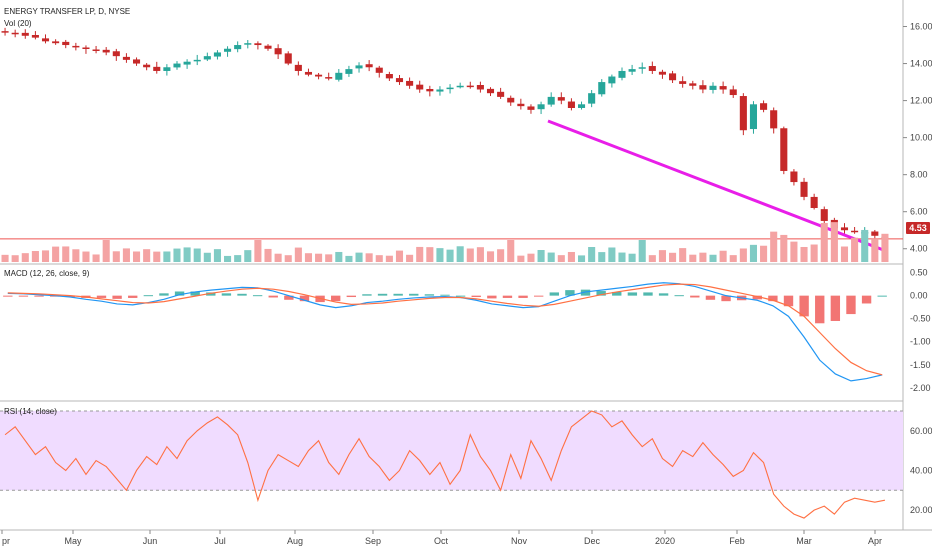 The width and height of the screenshot is (932, 550). What do you see at coordinates (665, 541) in the screenshot?
I see `time-tick-label: 2020` at bounding box center [665, 541].